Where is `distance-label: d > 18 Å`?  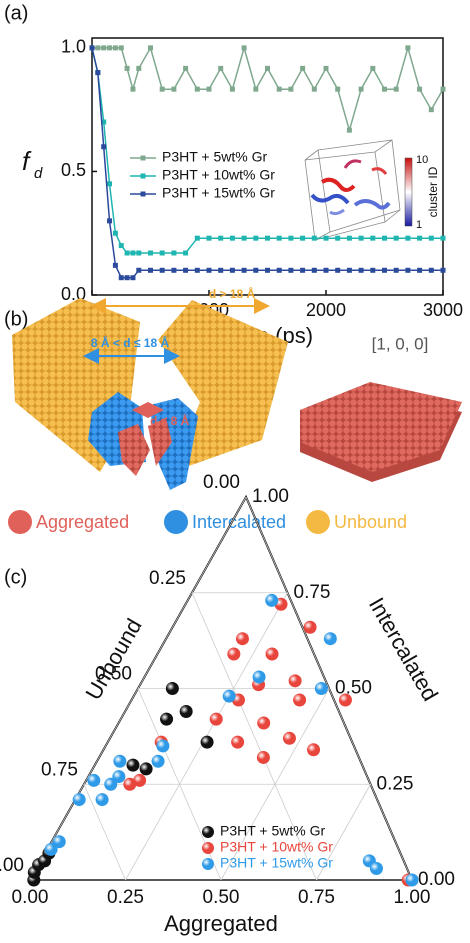 distance-label: d > 18 Å is located at coordinates (232, 293).